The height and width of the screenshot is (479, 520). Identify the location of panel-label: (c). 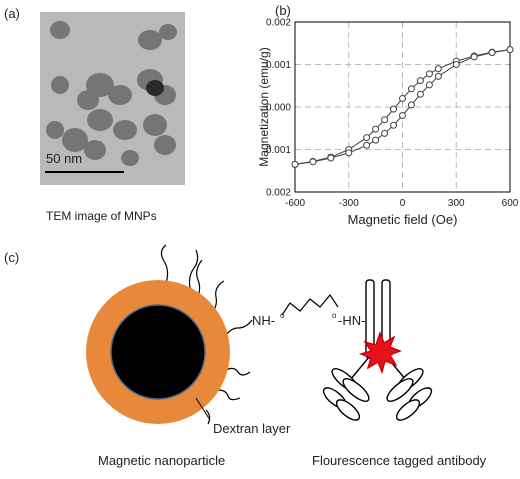
(11, 257).